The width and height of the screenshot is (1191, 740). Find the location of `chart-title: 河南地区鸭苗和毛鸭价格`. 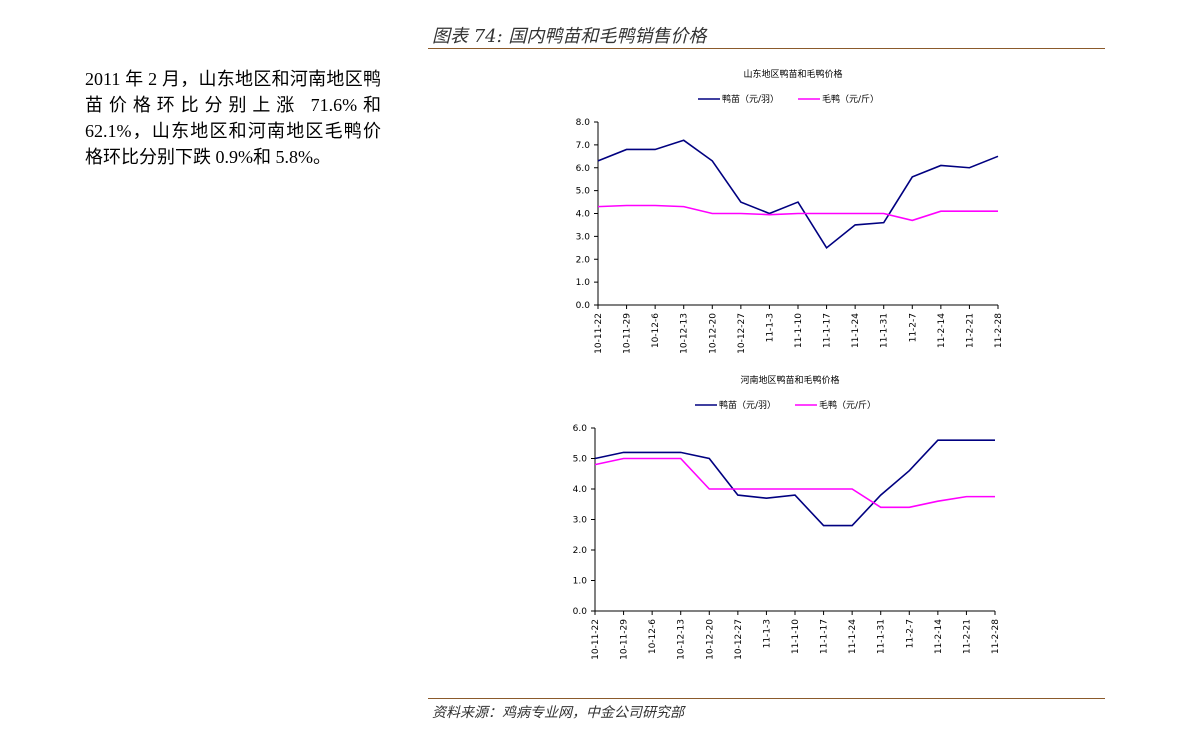

chart-title: 河南地区鸭苗和毛鸭价格 is located at coordinates (789, 380).